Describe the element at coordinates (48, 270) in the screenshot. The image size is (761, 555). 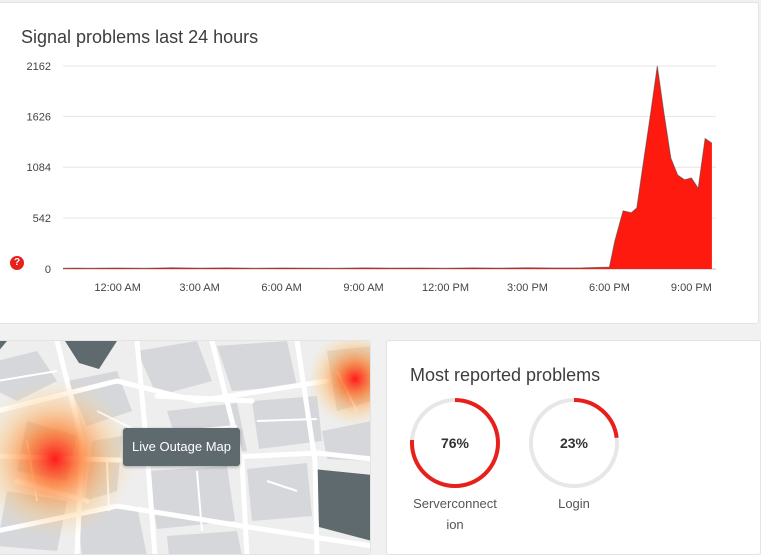
I see `y-tick-label: 0` at that location.